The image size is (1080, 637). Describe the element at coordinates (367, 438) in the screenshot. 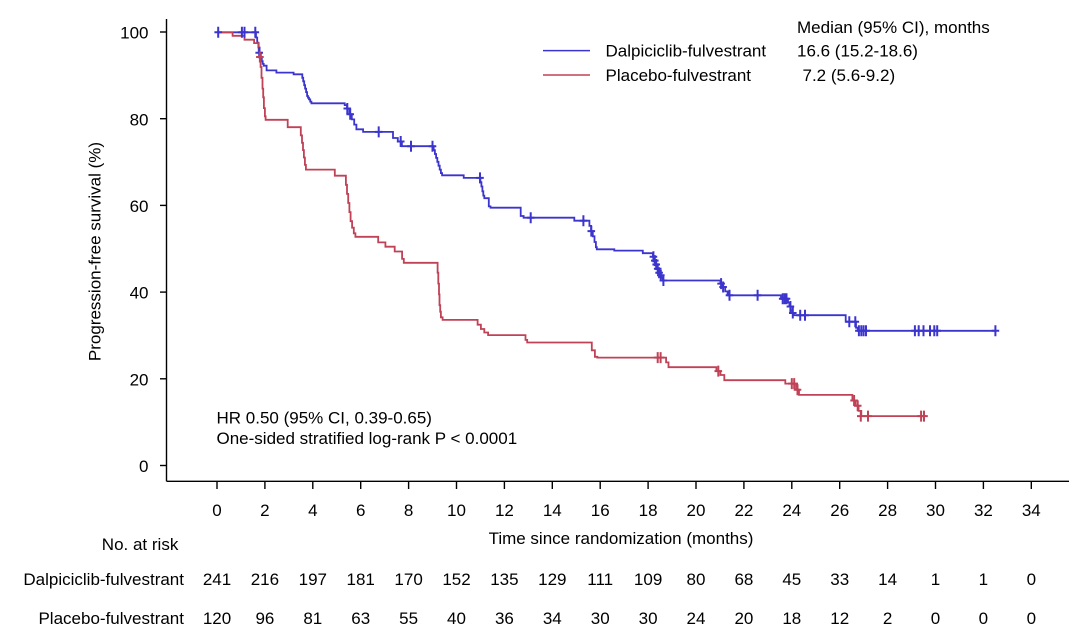

I see `svg-text:One-sided stratified log-rank: One-sided stratified log-rank P < 0.0001` at that location.